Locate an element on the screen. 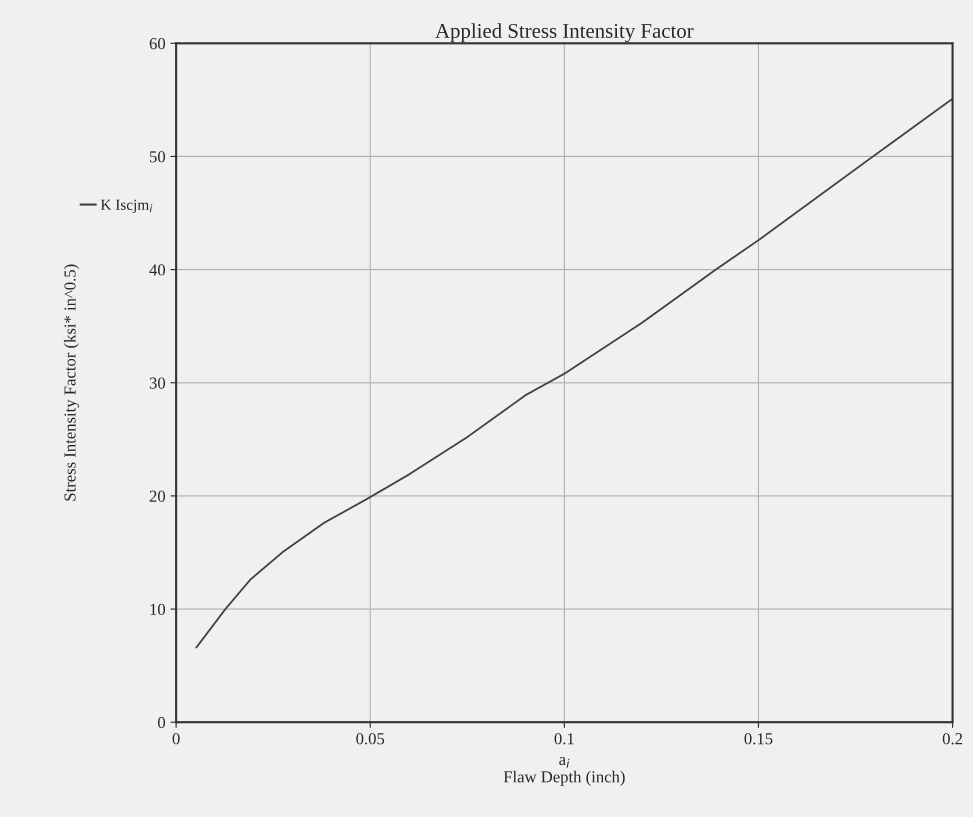 The width and height of the screenshot is (973, 817). y-tick-label: 20 is located at coordinates (158, 496).